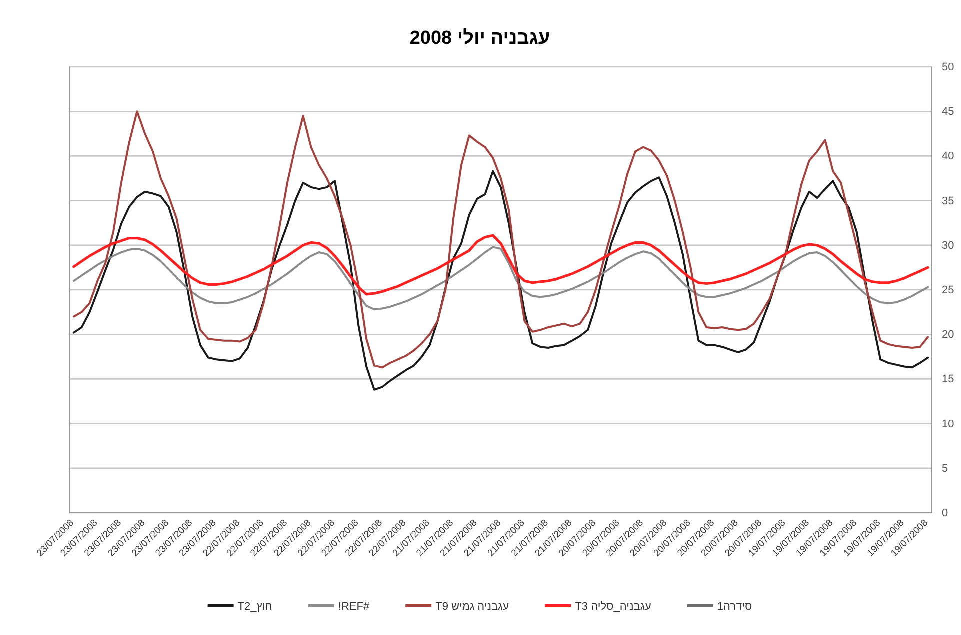  I want to click on y-tick-label: 30, so click(948, 246).